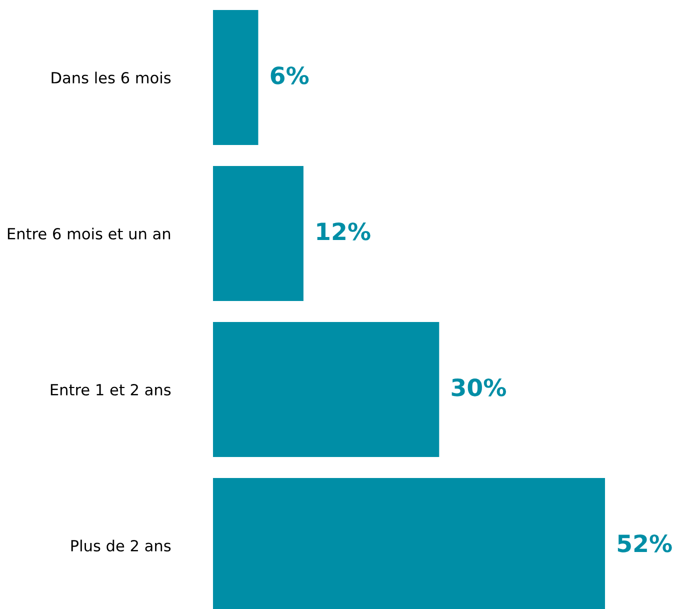 This screenshot has height=609, width=680. I want to click on data-label: 12%, so click(343, 231).